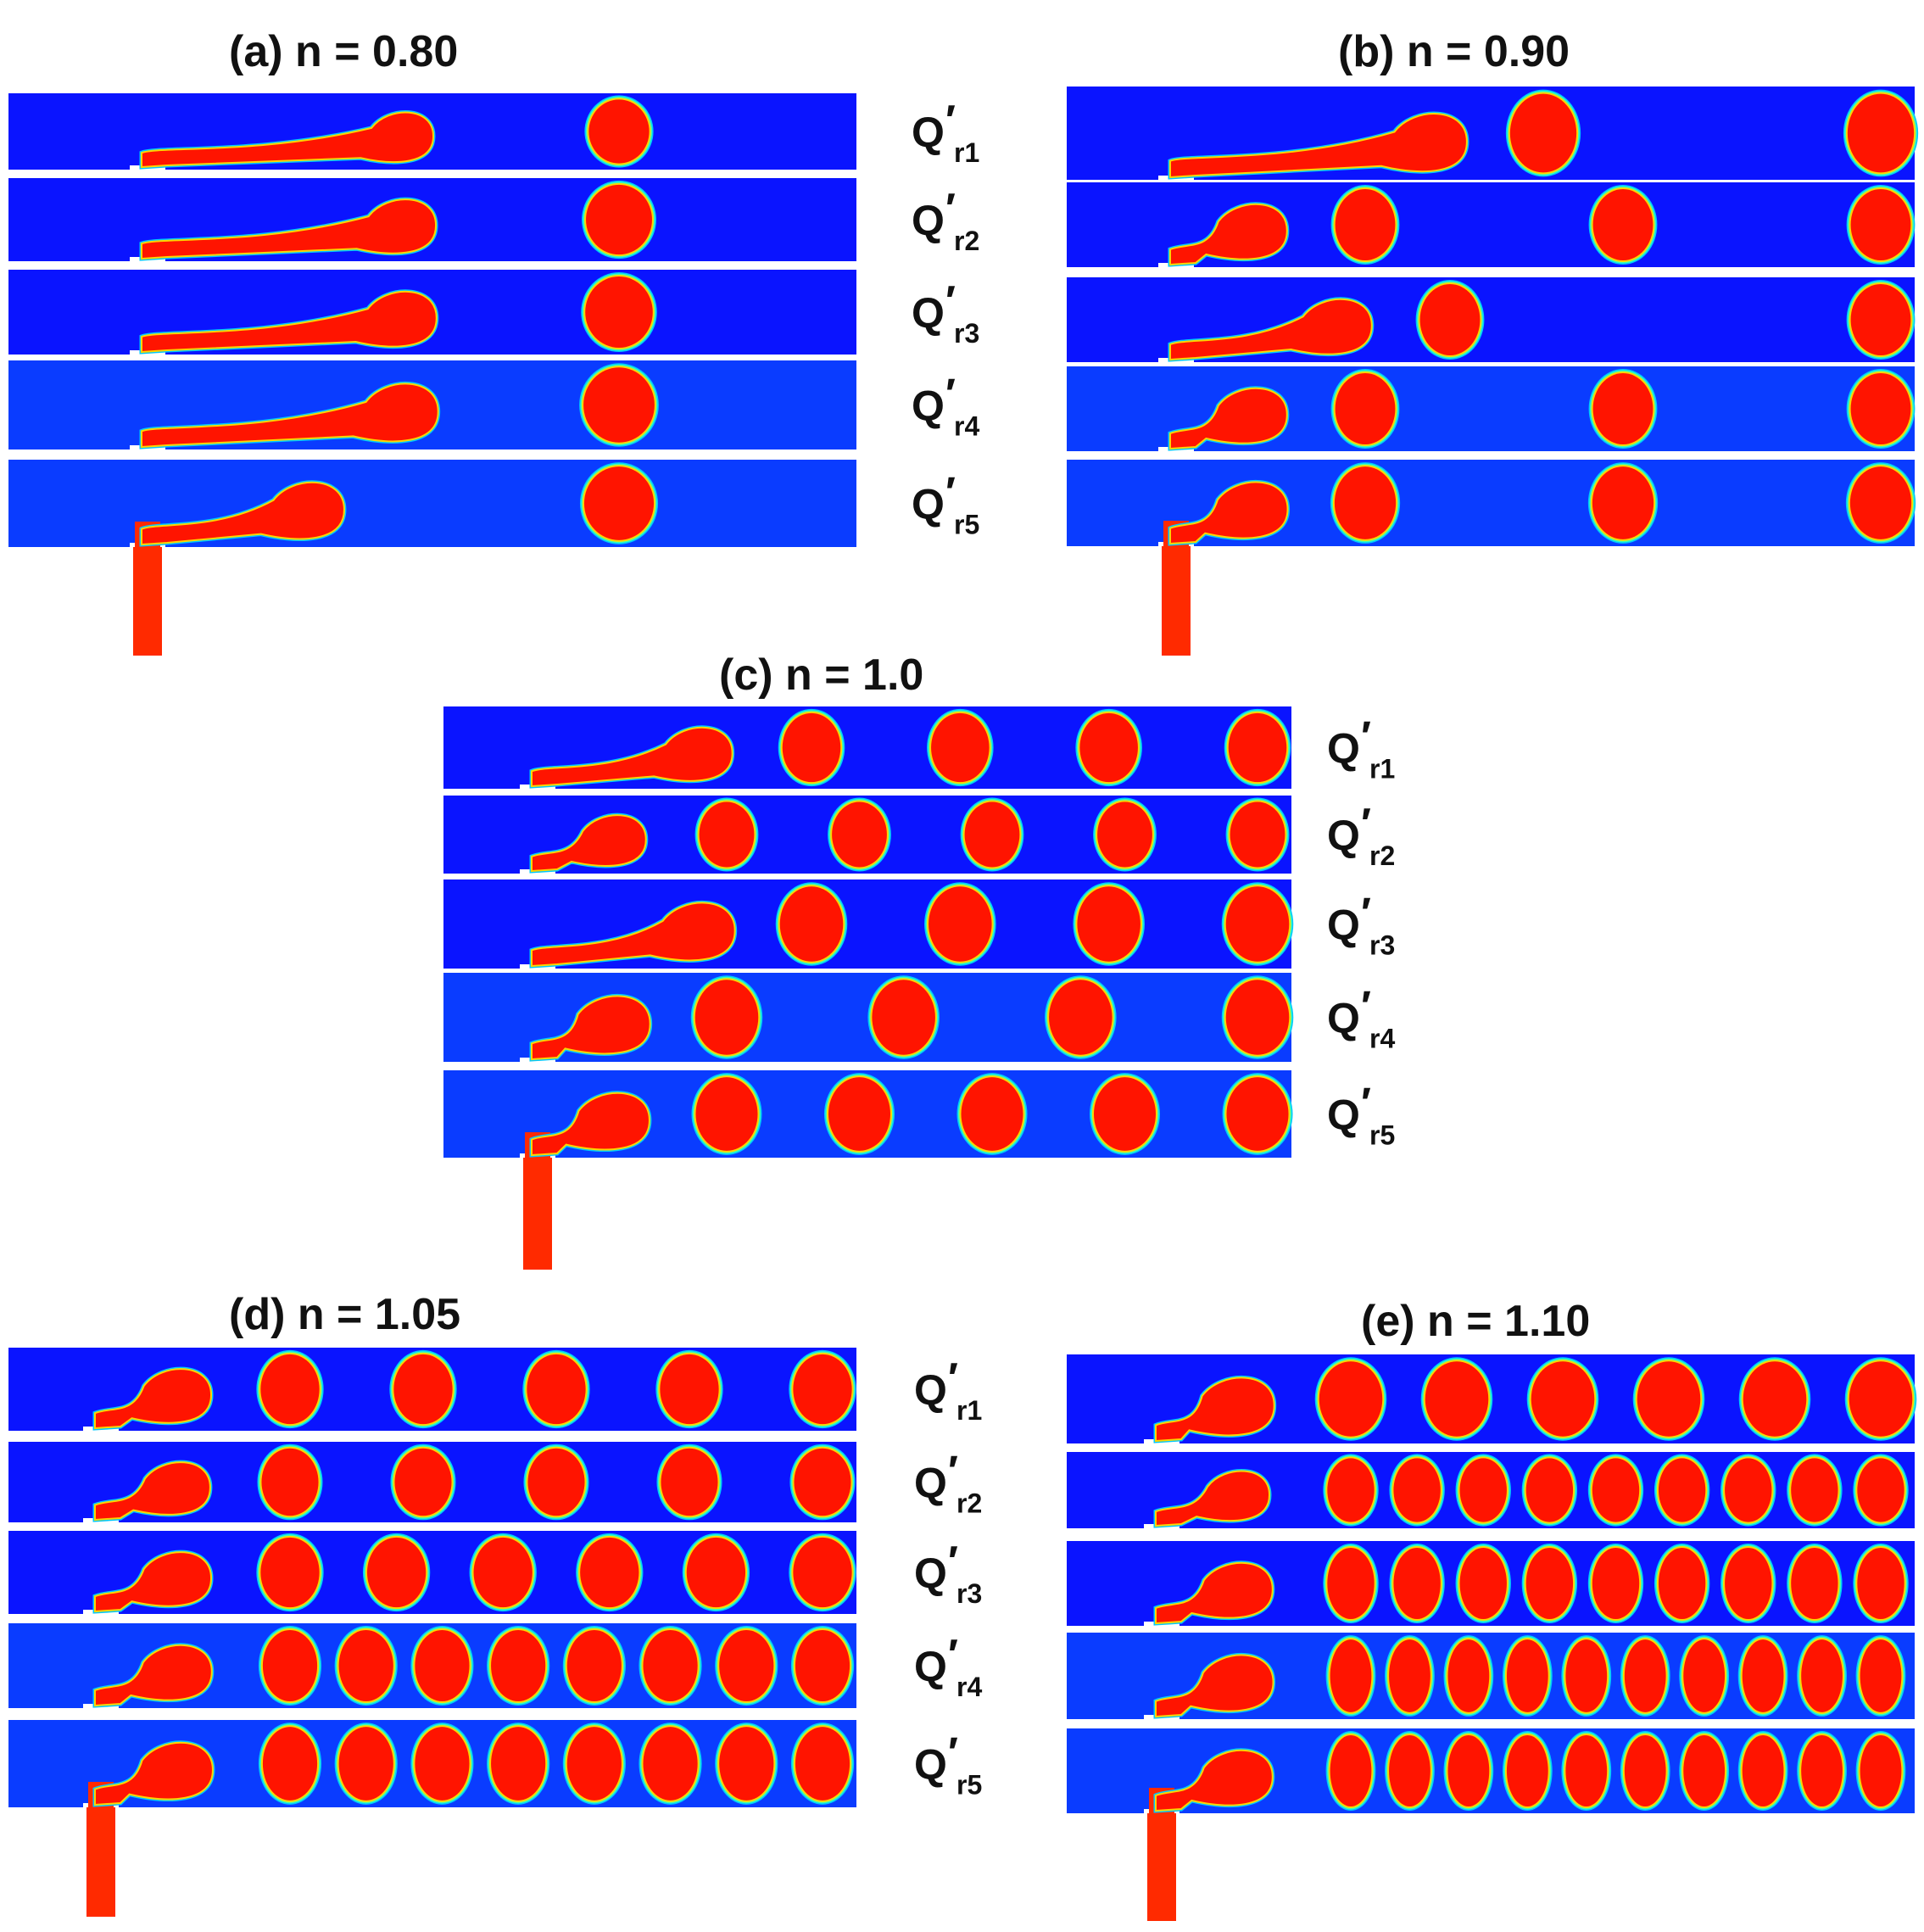  I want to click on row-label-subscript: r3, so click(969, 1593).